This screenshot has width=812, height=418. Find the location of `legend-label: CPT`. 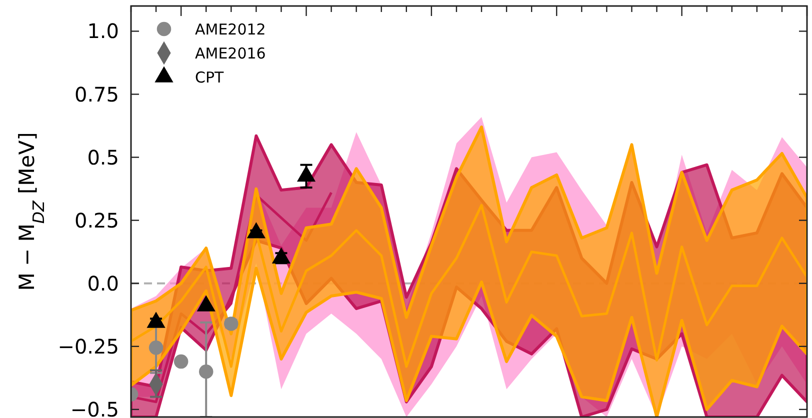

legend-label: CPT is located at coordinates (210, 77).